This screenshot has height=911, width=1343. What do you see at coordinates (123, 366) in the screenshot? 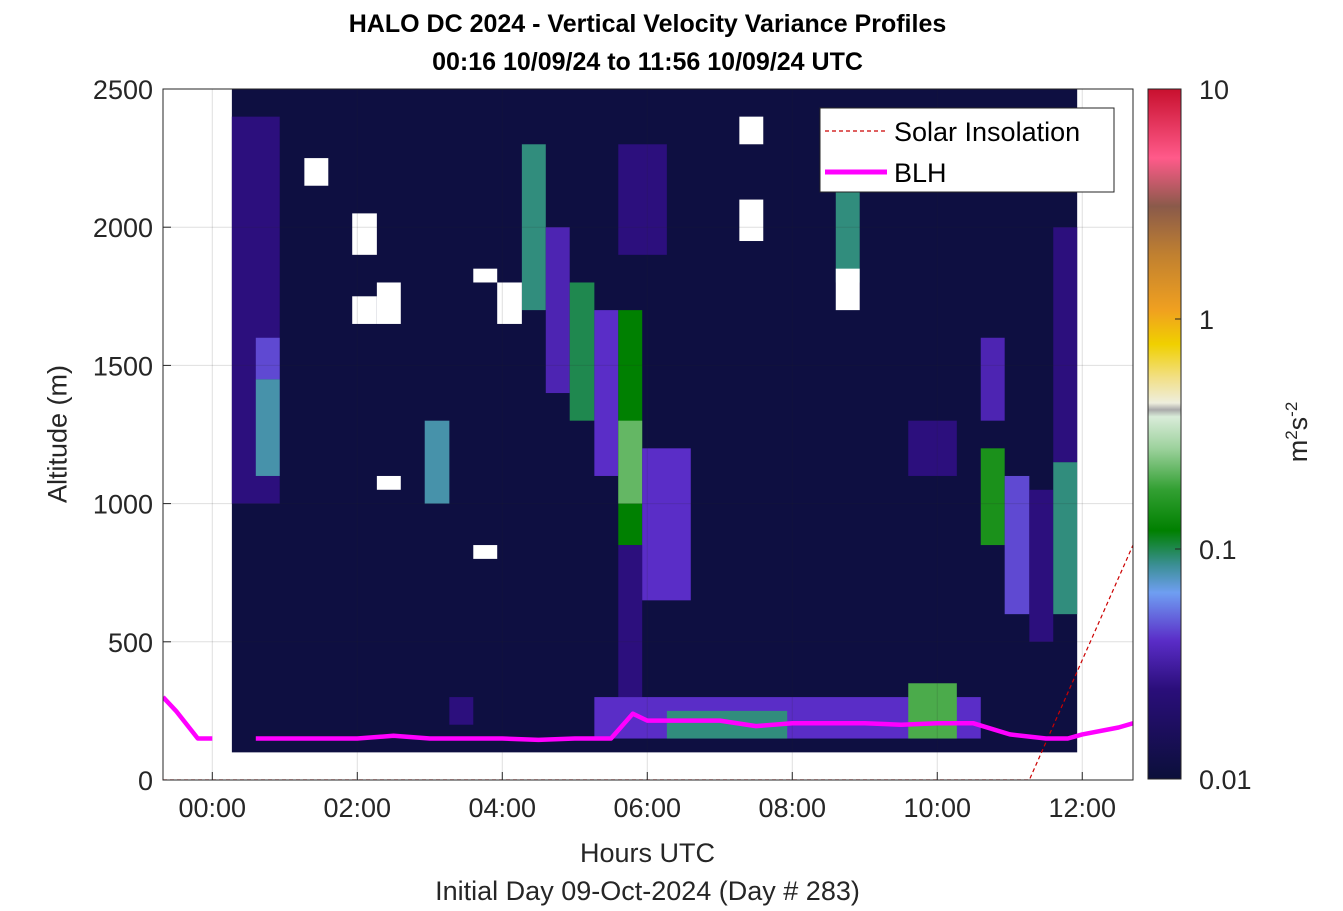
I see `y-tick-label: 1500` at bounding box center [123, 366].